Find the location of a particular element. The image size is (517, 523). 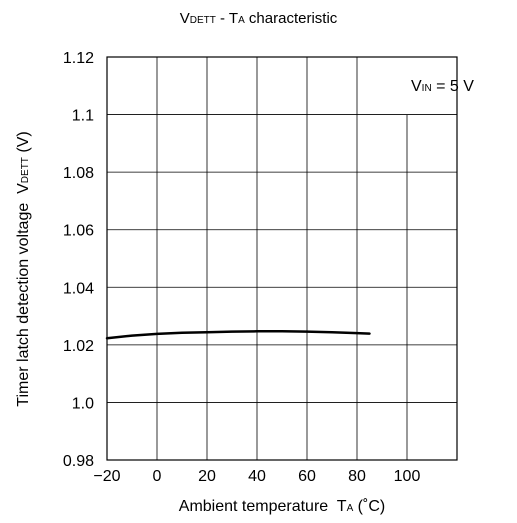

y-tick-label: 1.12 is located at coordinates (78, 58).